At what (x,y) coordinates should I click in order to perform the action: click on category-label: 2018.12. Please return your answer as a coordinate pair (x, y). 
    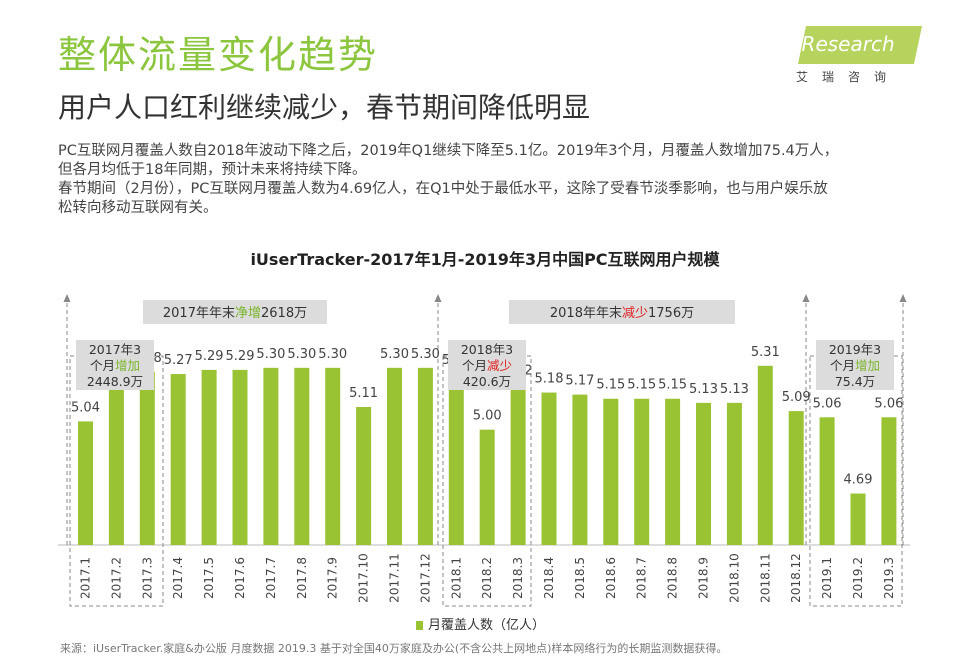
    Looking at the image, I should click on (796, 578).